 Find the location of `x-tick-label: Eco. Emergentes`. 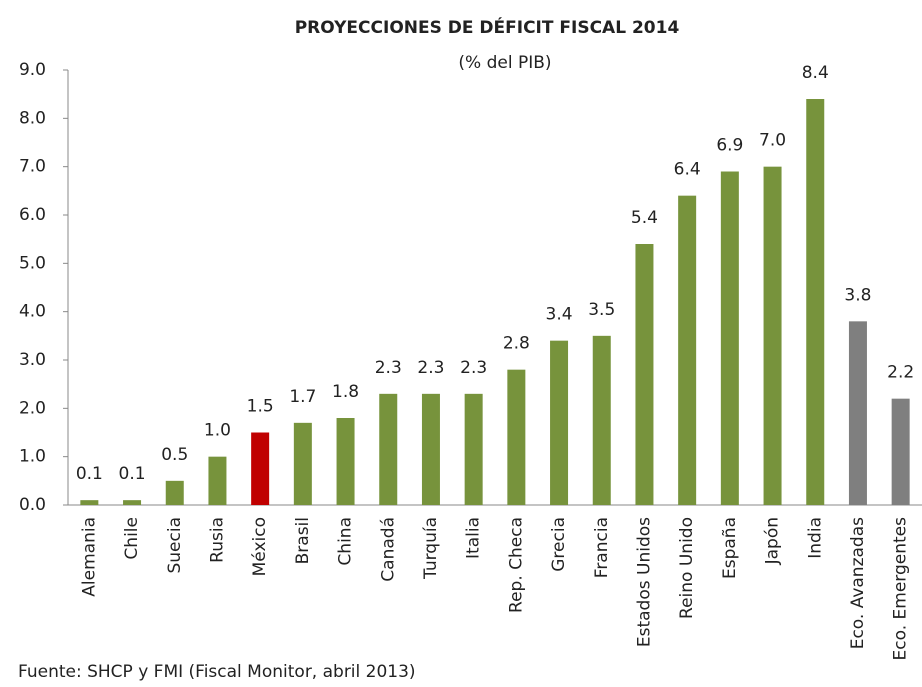

x-tick-label: Eco. Emergentes is located at coordinates (901, 589).